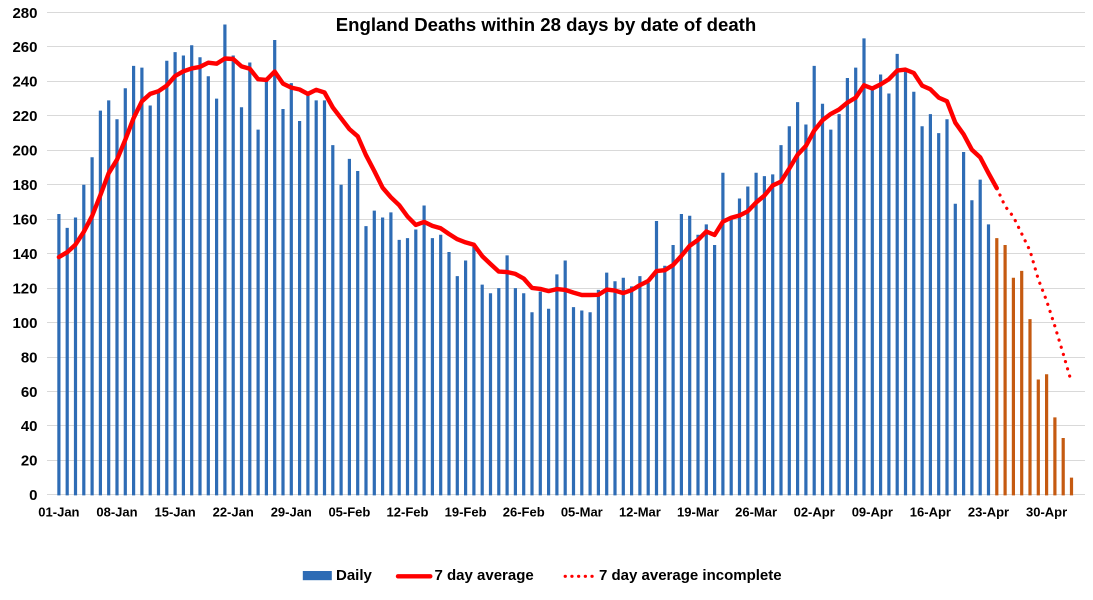 Image resolution: width=1093 pixels, height=600 pixels. I want to click on svg-text: 12-Mar, so click(640, 512).